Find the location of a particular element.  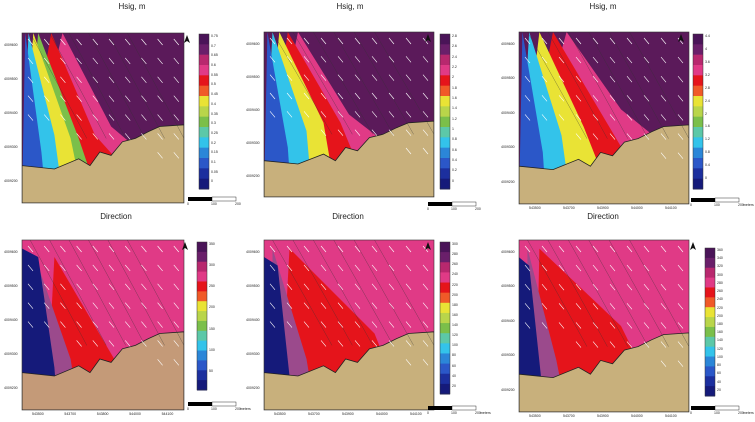

colorbar-tick-label: 350 is located at coordinates (212, 244).